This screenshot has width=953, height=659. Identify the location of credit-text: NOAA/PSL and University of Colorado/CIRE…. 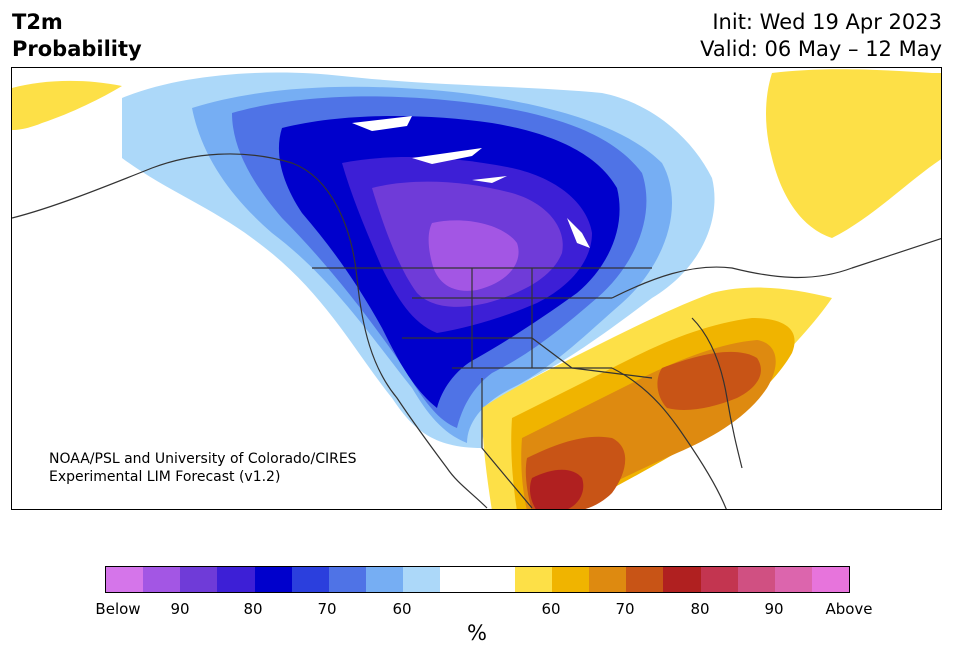
(203, 468).